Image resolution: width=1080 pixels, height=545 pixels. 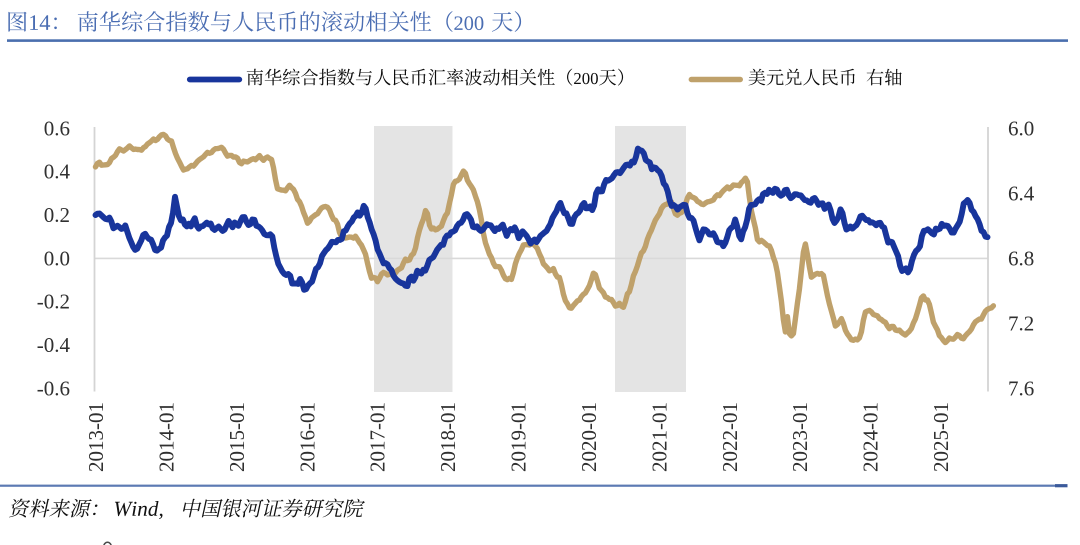 What do you see at coordinates (307, 437) in the screenshot?
I see `svg-text: 2016-01` at bounding box center [307, 437].